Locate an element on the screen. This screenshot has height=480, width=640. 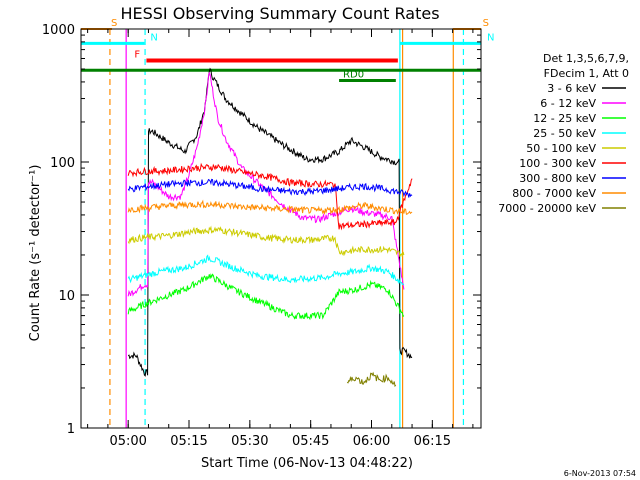
legend-label-3: 25 - 50 keV is located at coordinates (564, 133).